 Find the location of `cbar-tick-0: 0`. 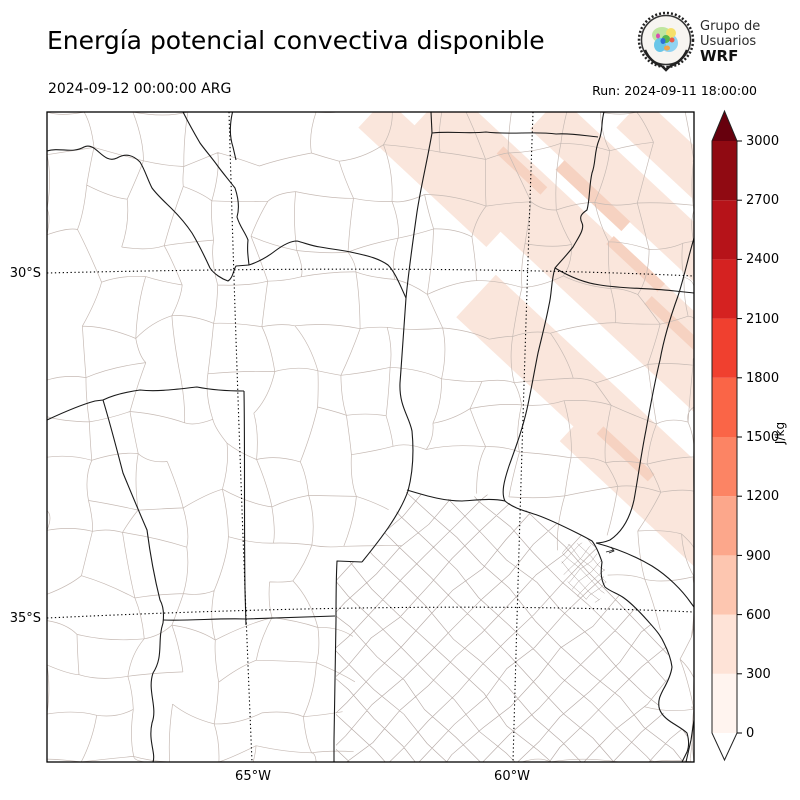

cbar-tick-0: 0 is located at coordinates (750, 733).